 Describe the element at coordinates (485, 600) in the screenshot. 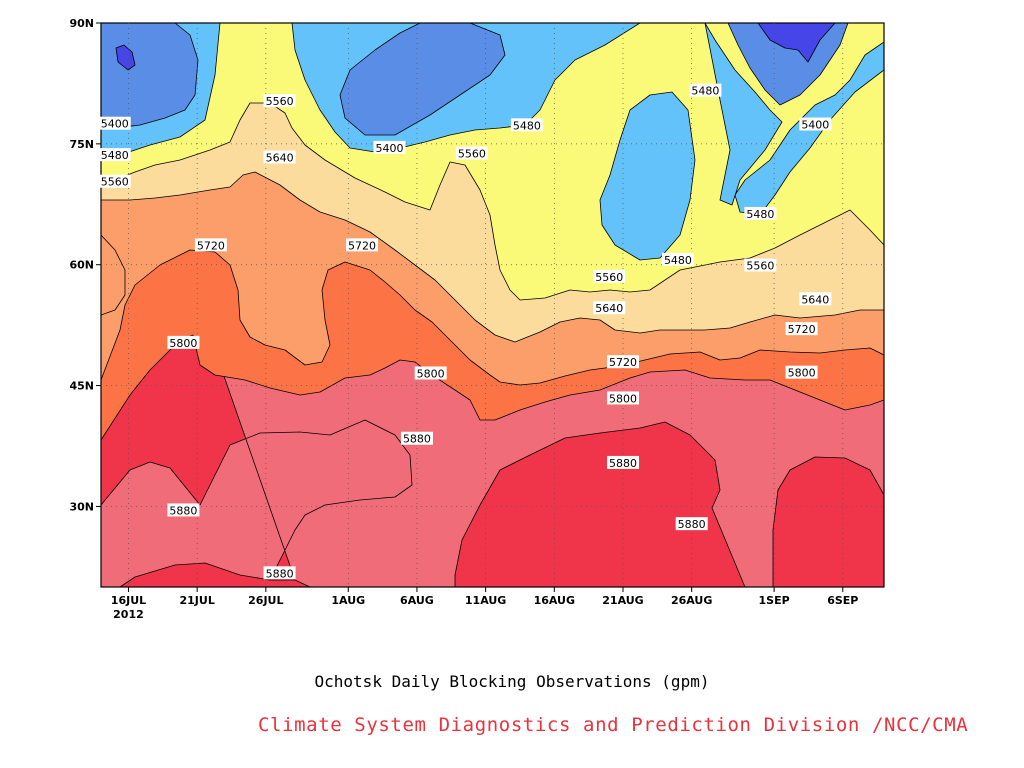

I see `x-tick-label: 11AUG` at that location.